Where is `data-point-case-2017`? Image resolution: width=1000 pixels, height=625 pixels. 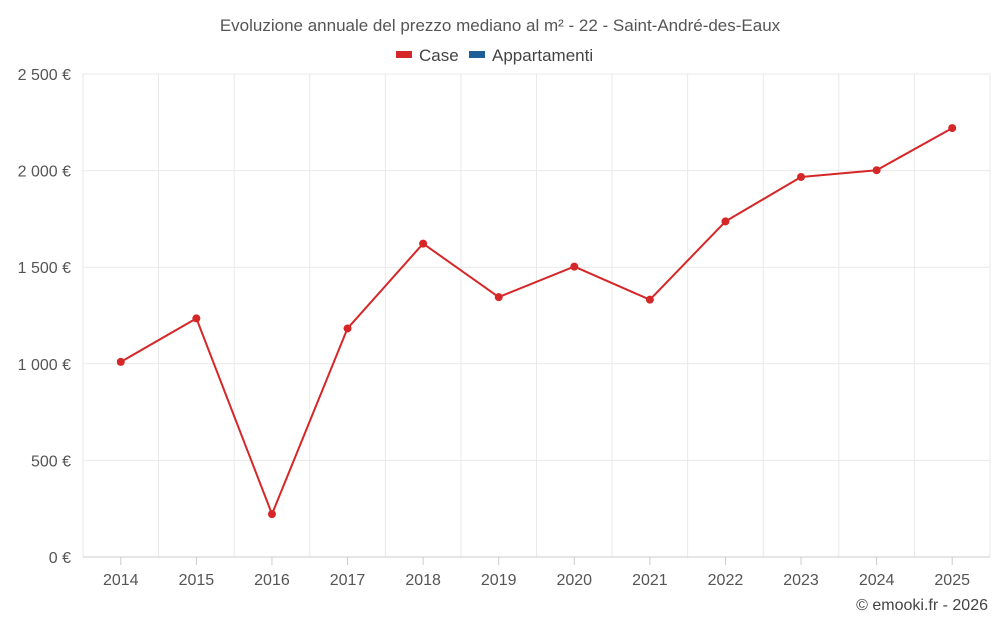
data-point-case-2017 is located at coordinates (347, 328).